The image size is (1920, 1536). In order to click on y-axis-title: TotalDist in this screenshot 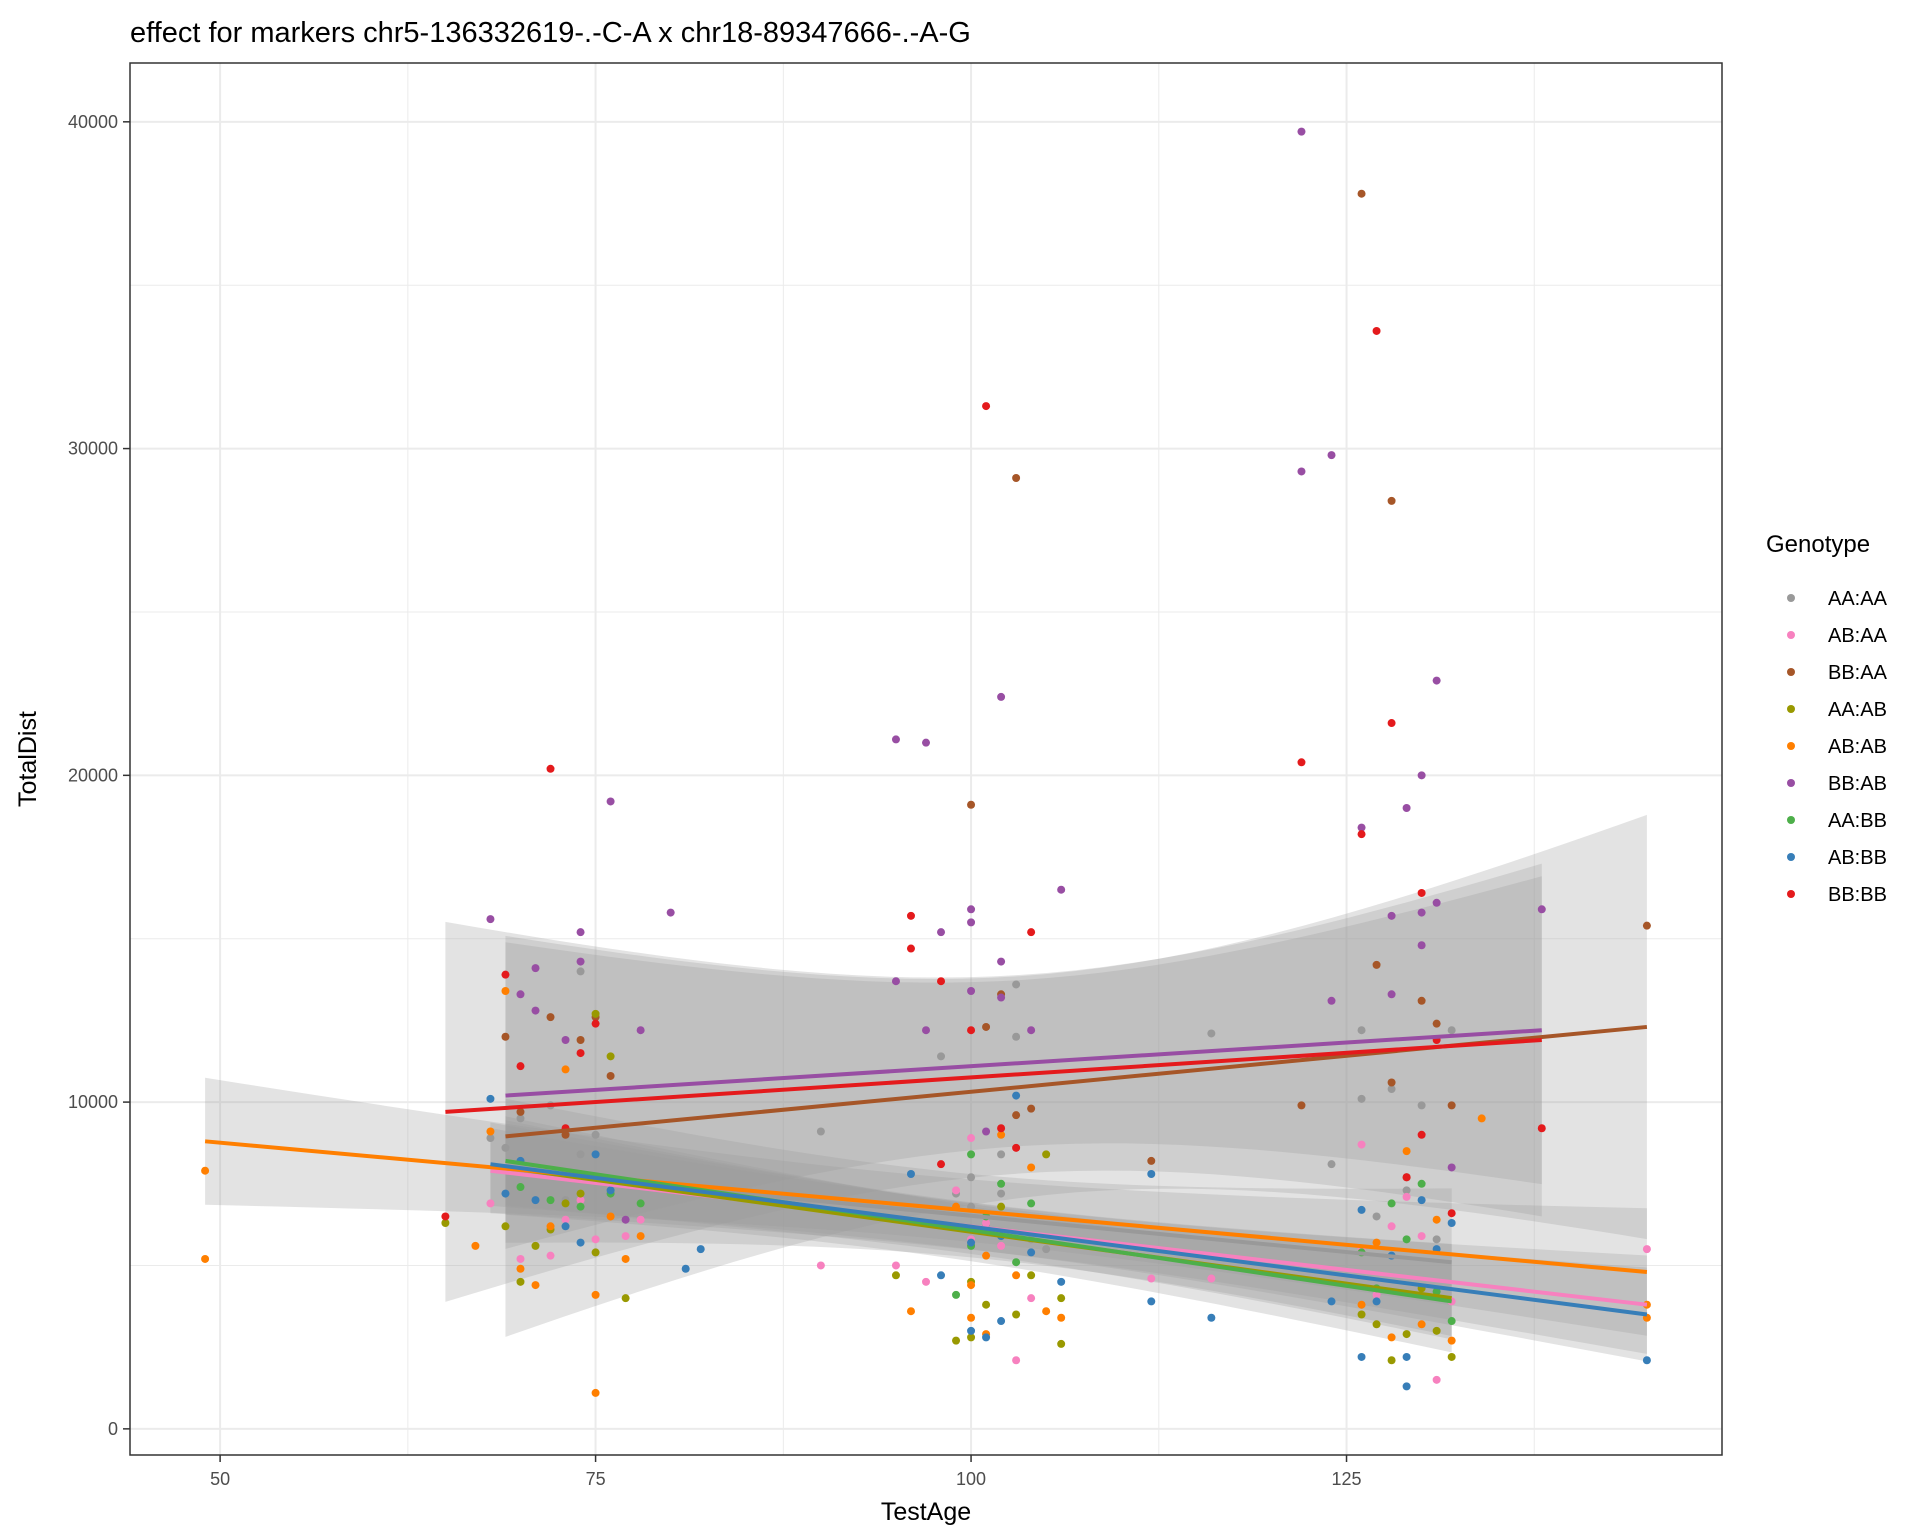, I will do `click(28, 759)`.